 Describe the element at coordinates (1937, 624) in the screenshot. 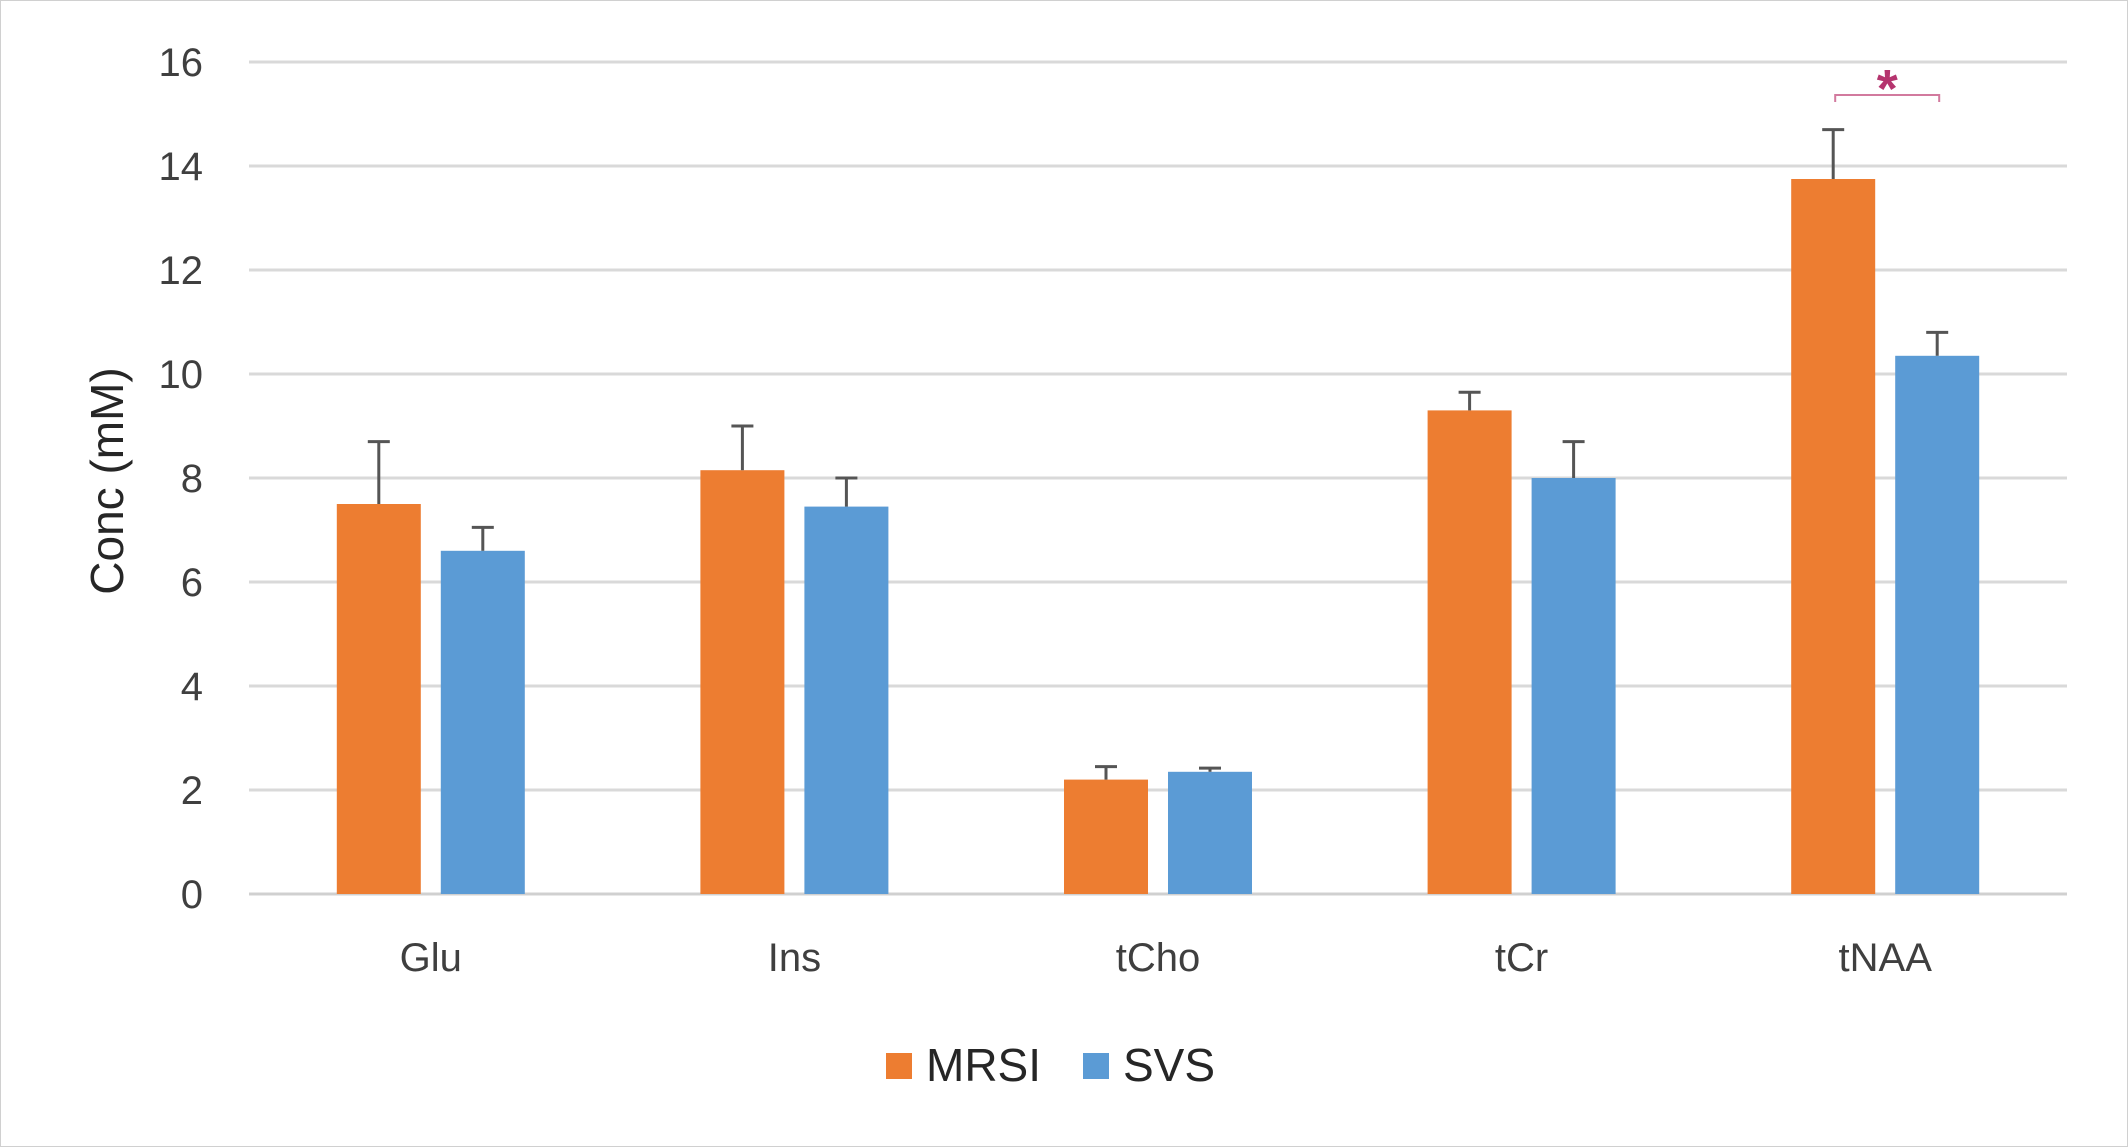

I see `bar-svs-tnaa` at that location.